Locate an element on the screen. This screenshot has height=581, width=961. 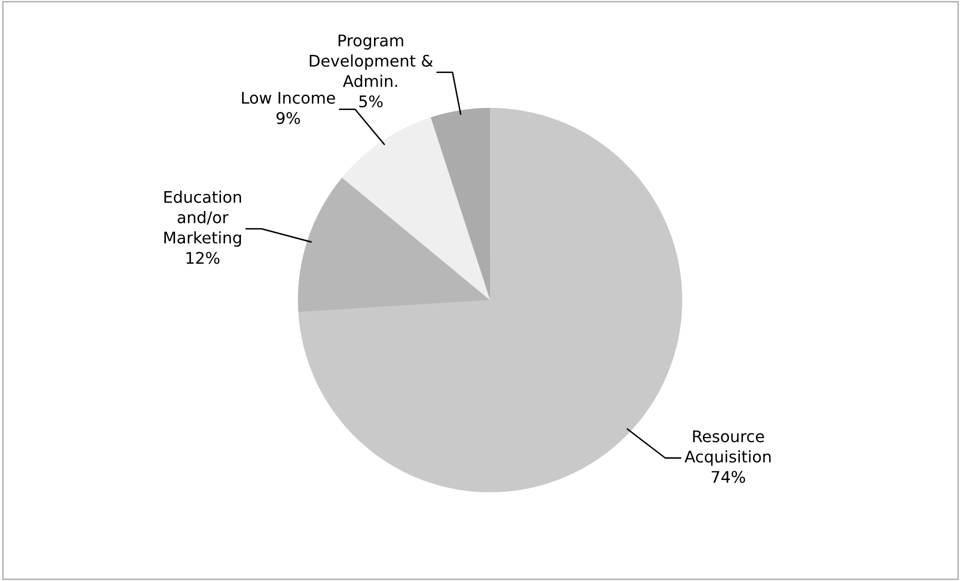
data-label: 5% is located at coordinates (371, 101).